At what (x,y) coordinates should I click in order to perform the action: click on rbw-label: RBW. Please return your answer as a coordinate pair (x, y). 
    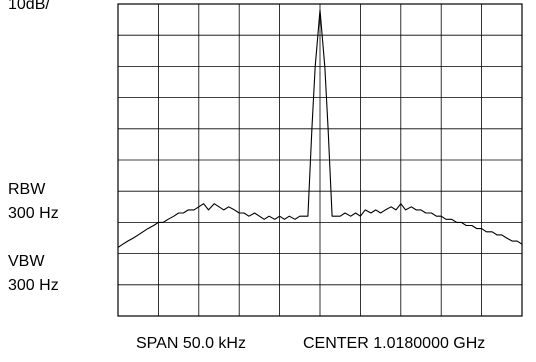
    Looking at the image, I should click on (27, 189).